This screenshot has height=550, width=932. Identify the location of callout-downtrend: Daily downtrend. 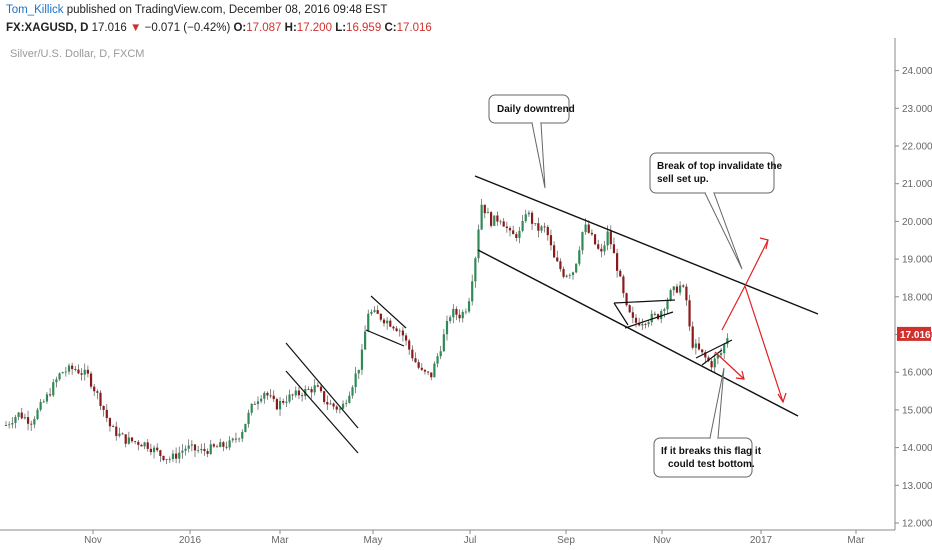
(531, 141).